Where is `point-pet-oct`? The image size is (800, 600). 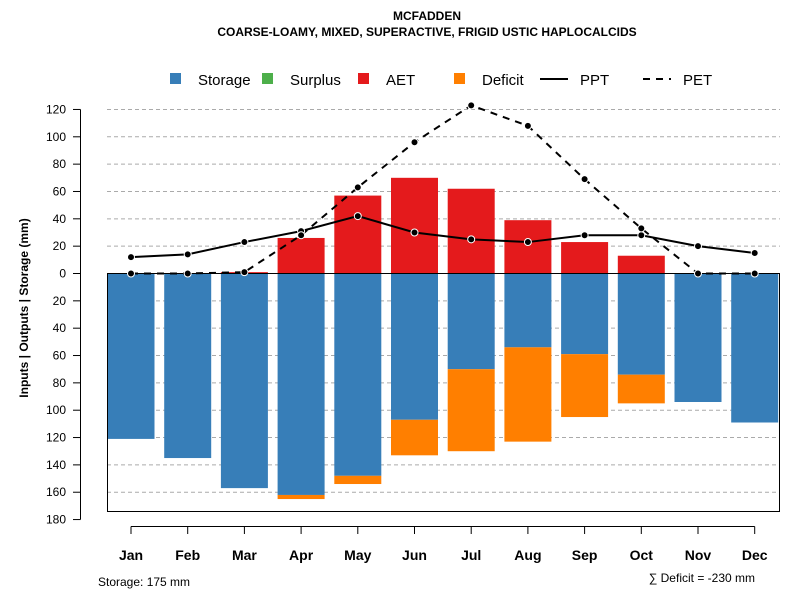 point-pet-oct is located at coordinates (641, 228).